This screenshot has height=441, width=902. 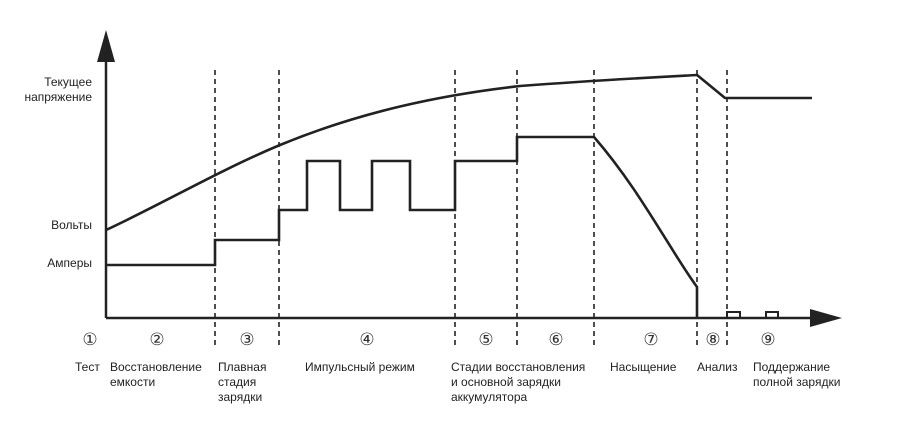 What do you see at coordinates (106, 46) in the screenshot?
I see `y-axis-arrow` at bounding box center [106, 46].